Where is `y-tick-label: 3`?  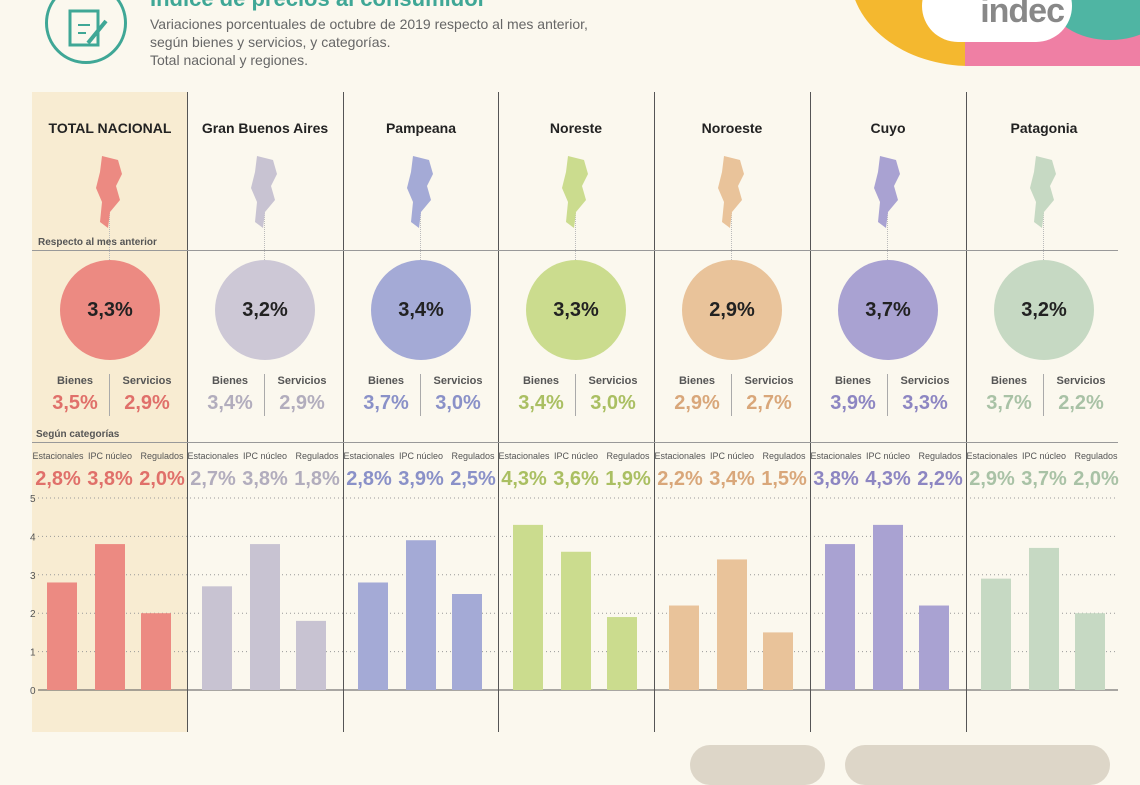
y-tick-label: 3 is located at coordinates (33, 576).